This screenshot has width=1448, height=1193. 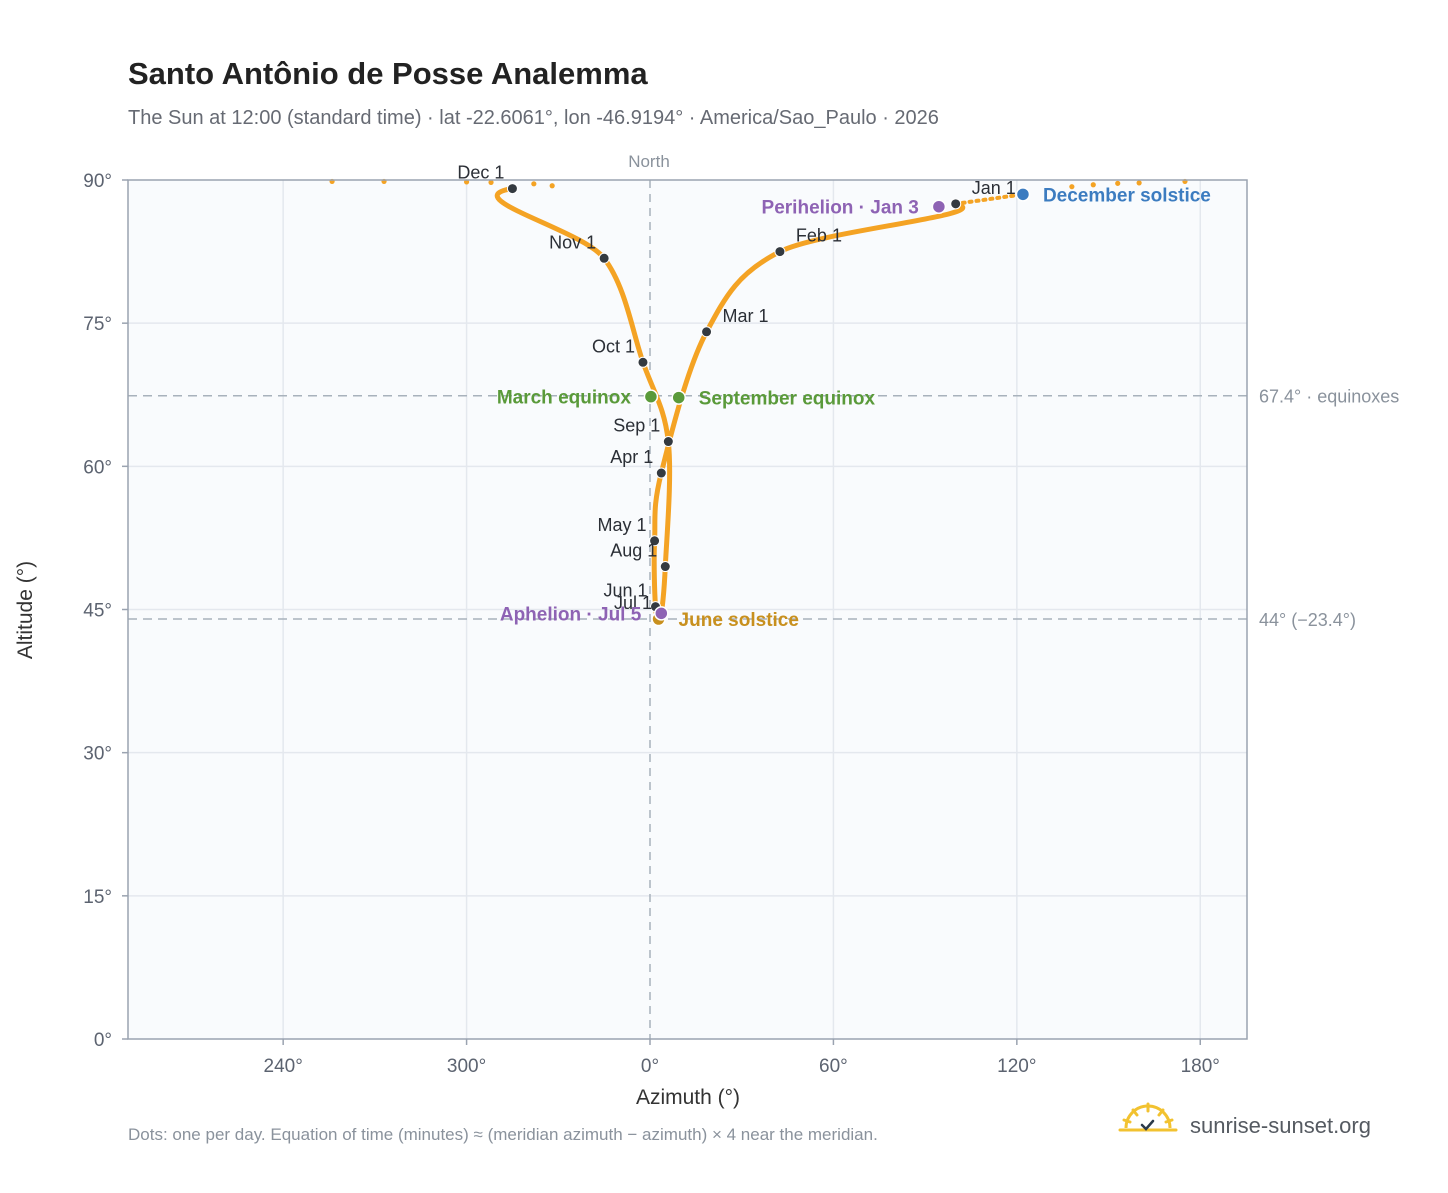 I want to click on x-tick-label: 180°, so click(x=1200, y=1066).